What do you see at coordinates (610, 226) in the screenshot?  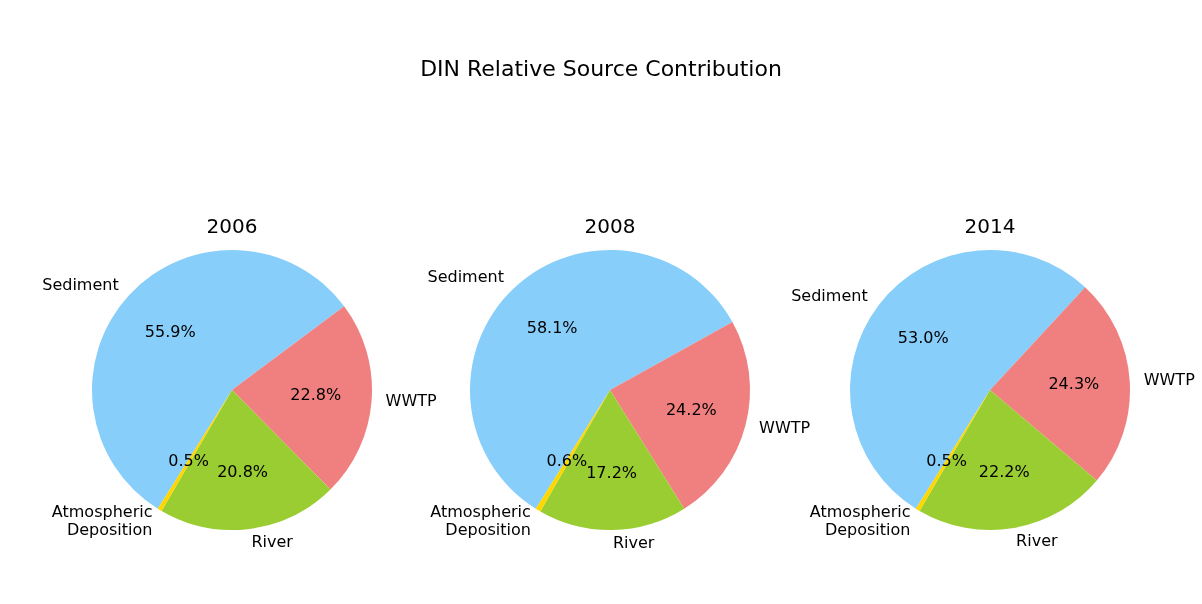 I see `chart-subtitle: 2008` at bounding box center [610, 226].